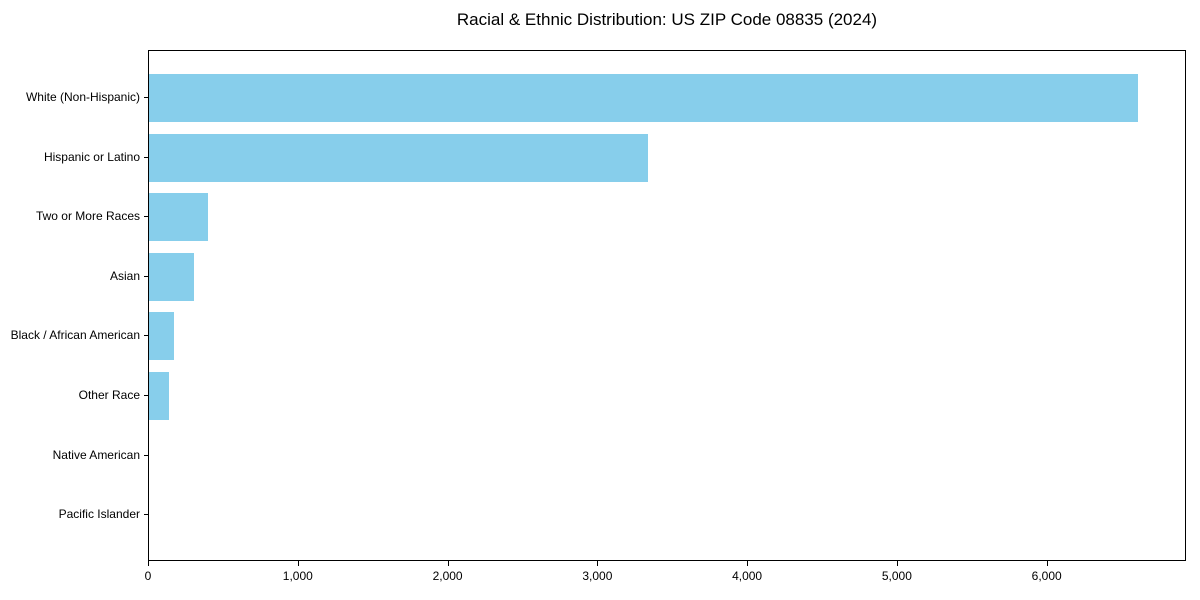 This screenshot has width=1200, height=600. What do you see at coordinates (597, 576) in the screenshot?
I see `x-tick-label: 3,000` at bounding box center [597, 576].